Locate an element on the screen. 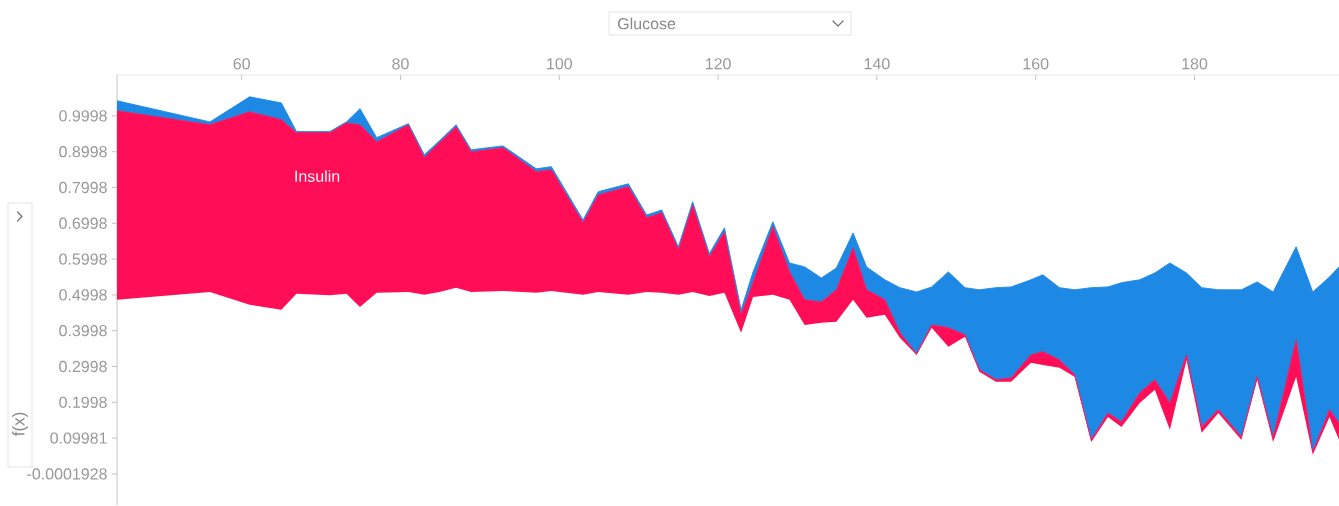  y-tick-label: 0.1998 is located at coordinates (83, 402).